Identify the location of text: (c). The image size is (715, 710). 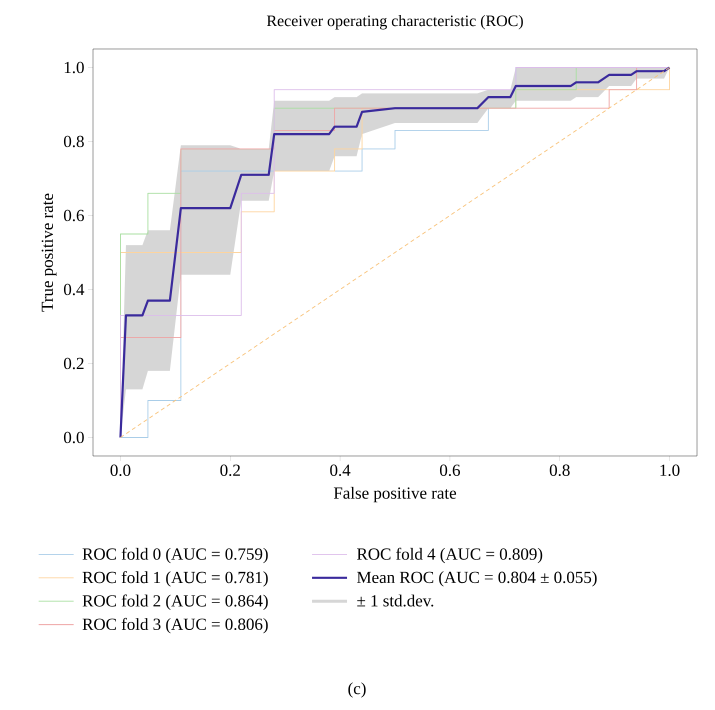
(357, 690).